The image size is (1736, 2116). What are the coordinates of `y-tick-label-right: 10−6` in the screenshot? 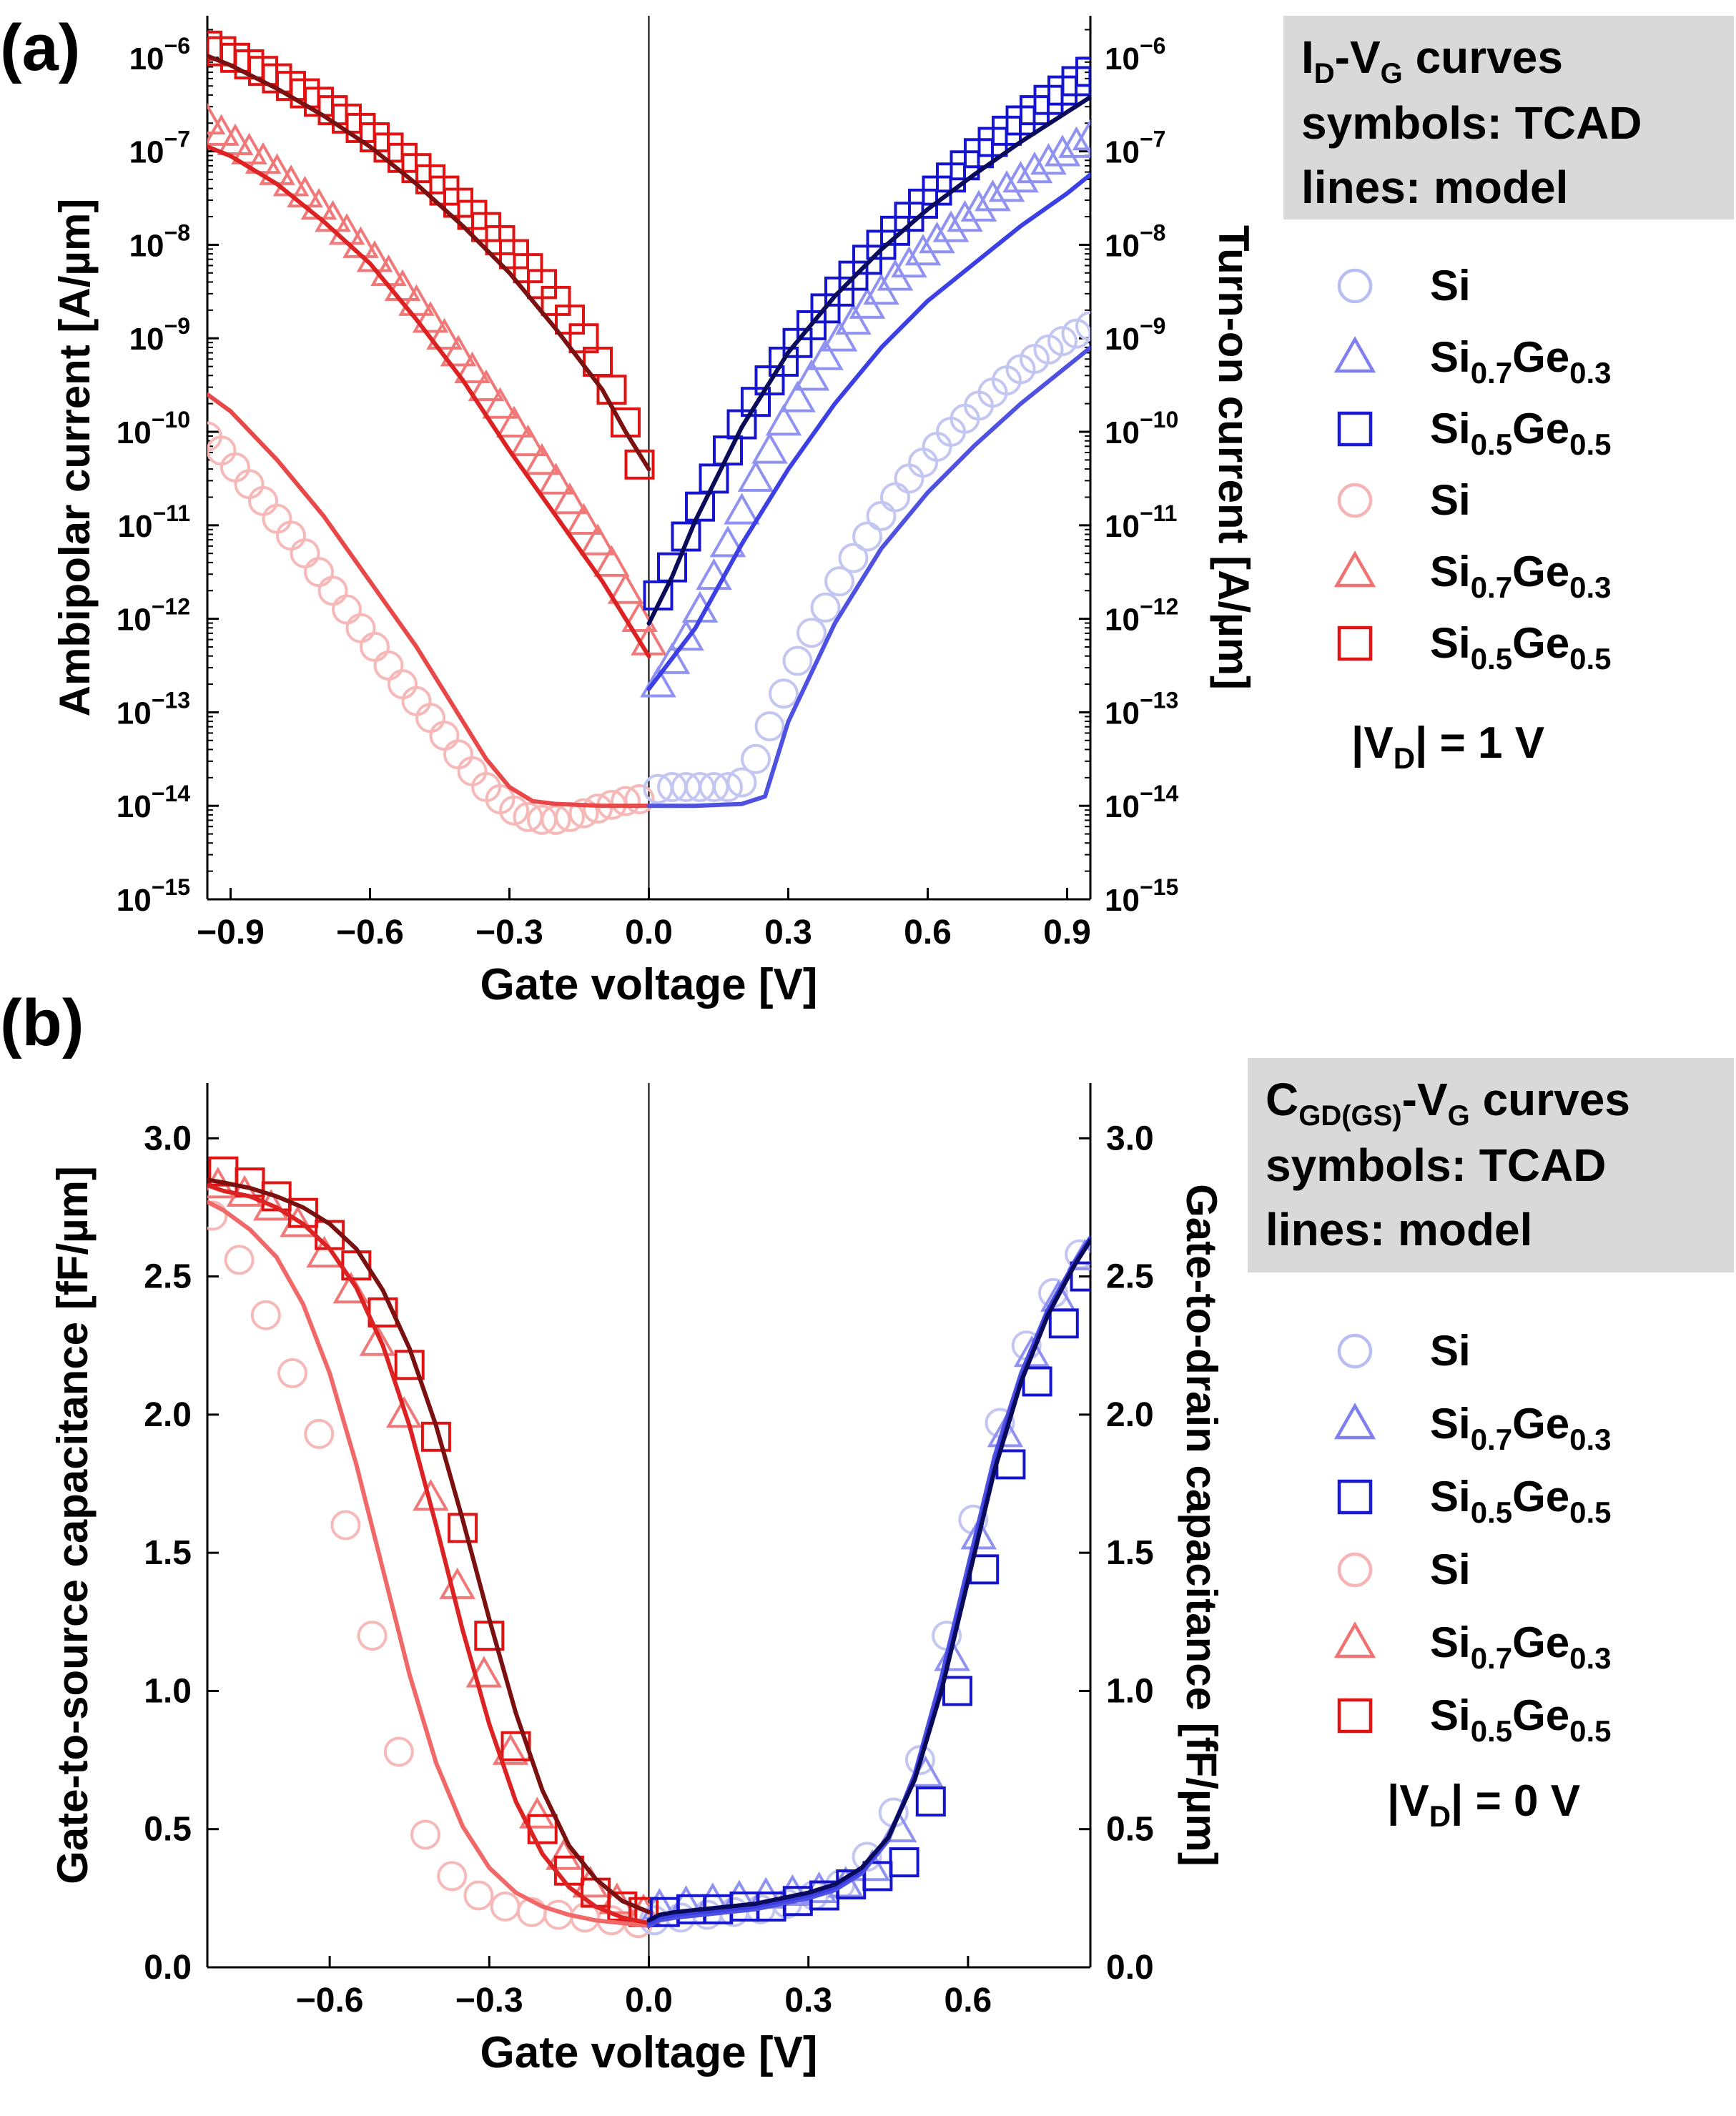 It's located at (1135, 54).